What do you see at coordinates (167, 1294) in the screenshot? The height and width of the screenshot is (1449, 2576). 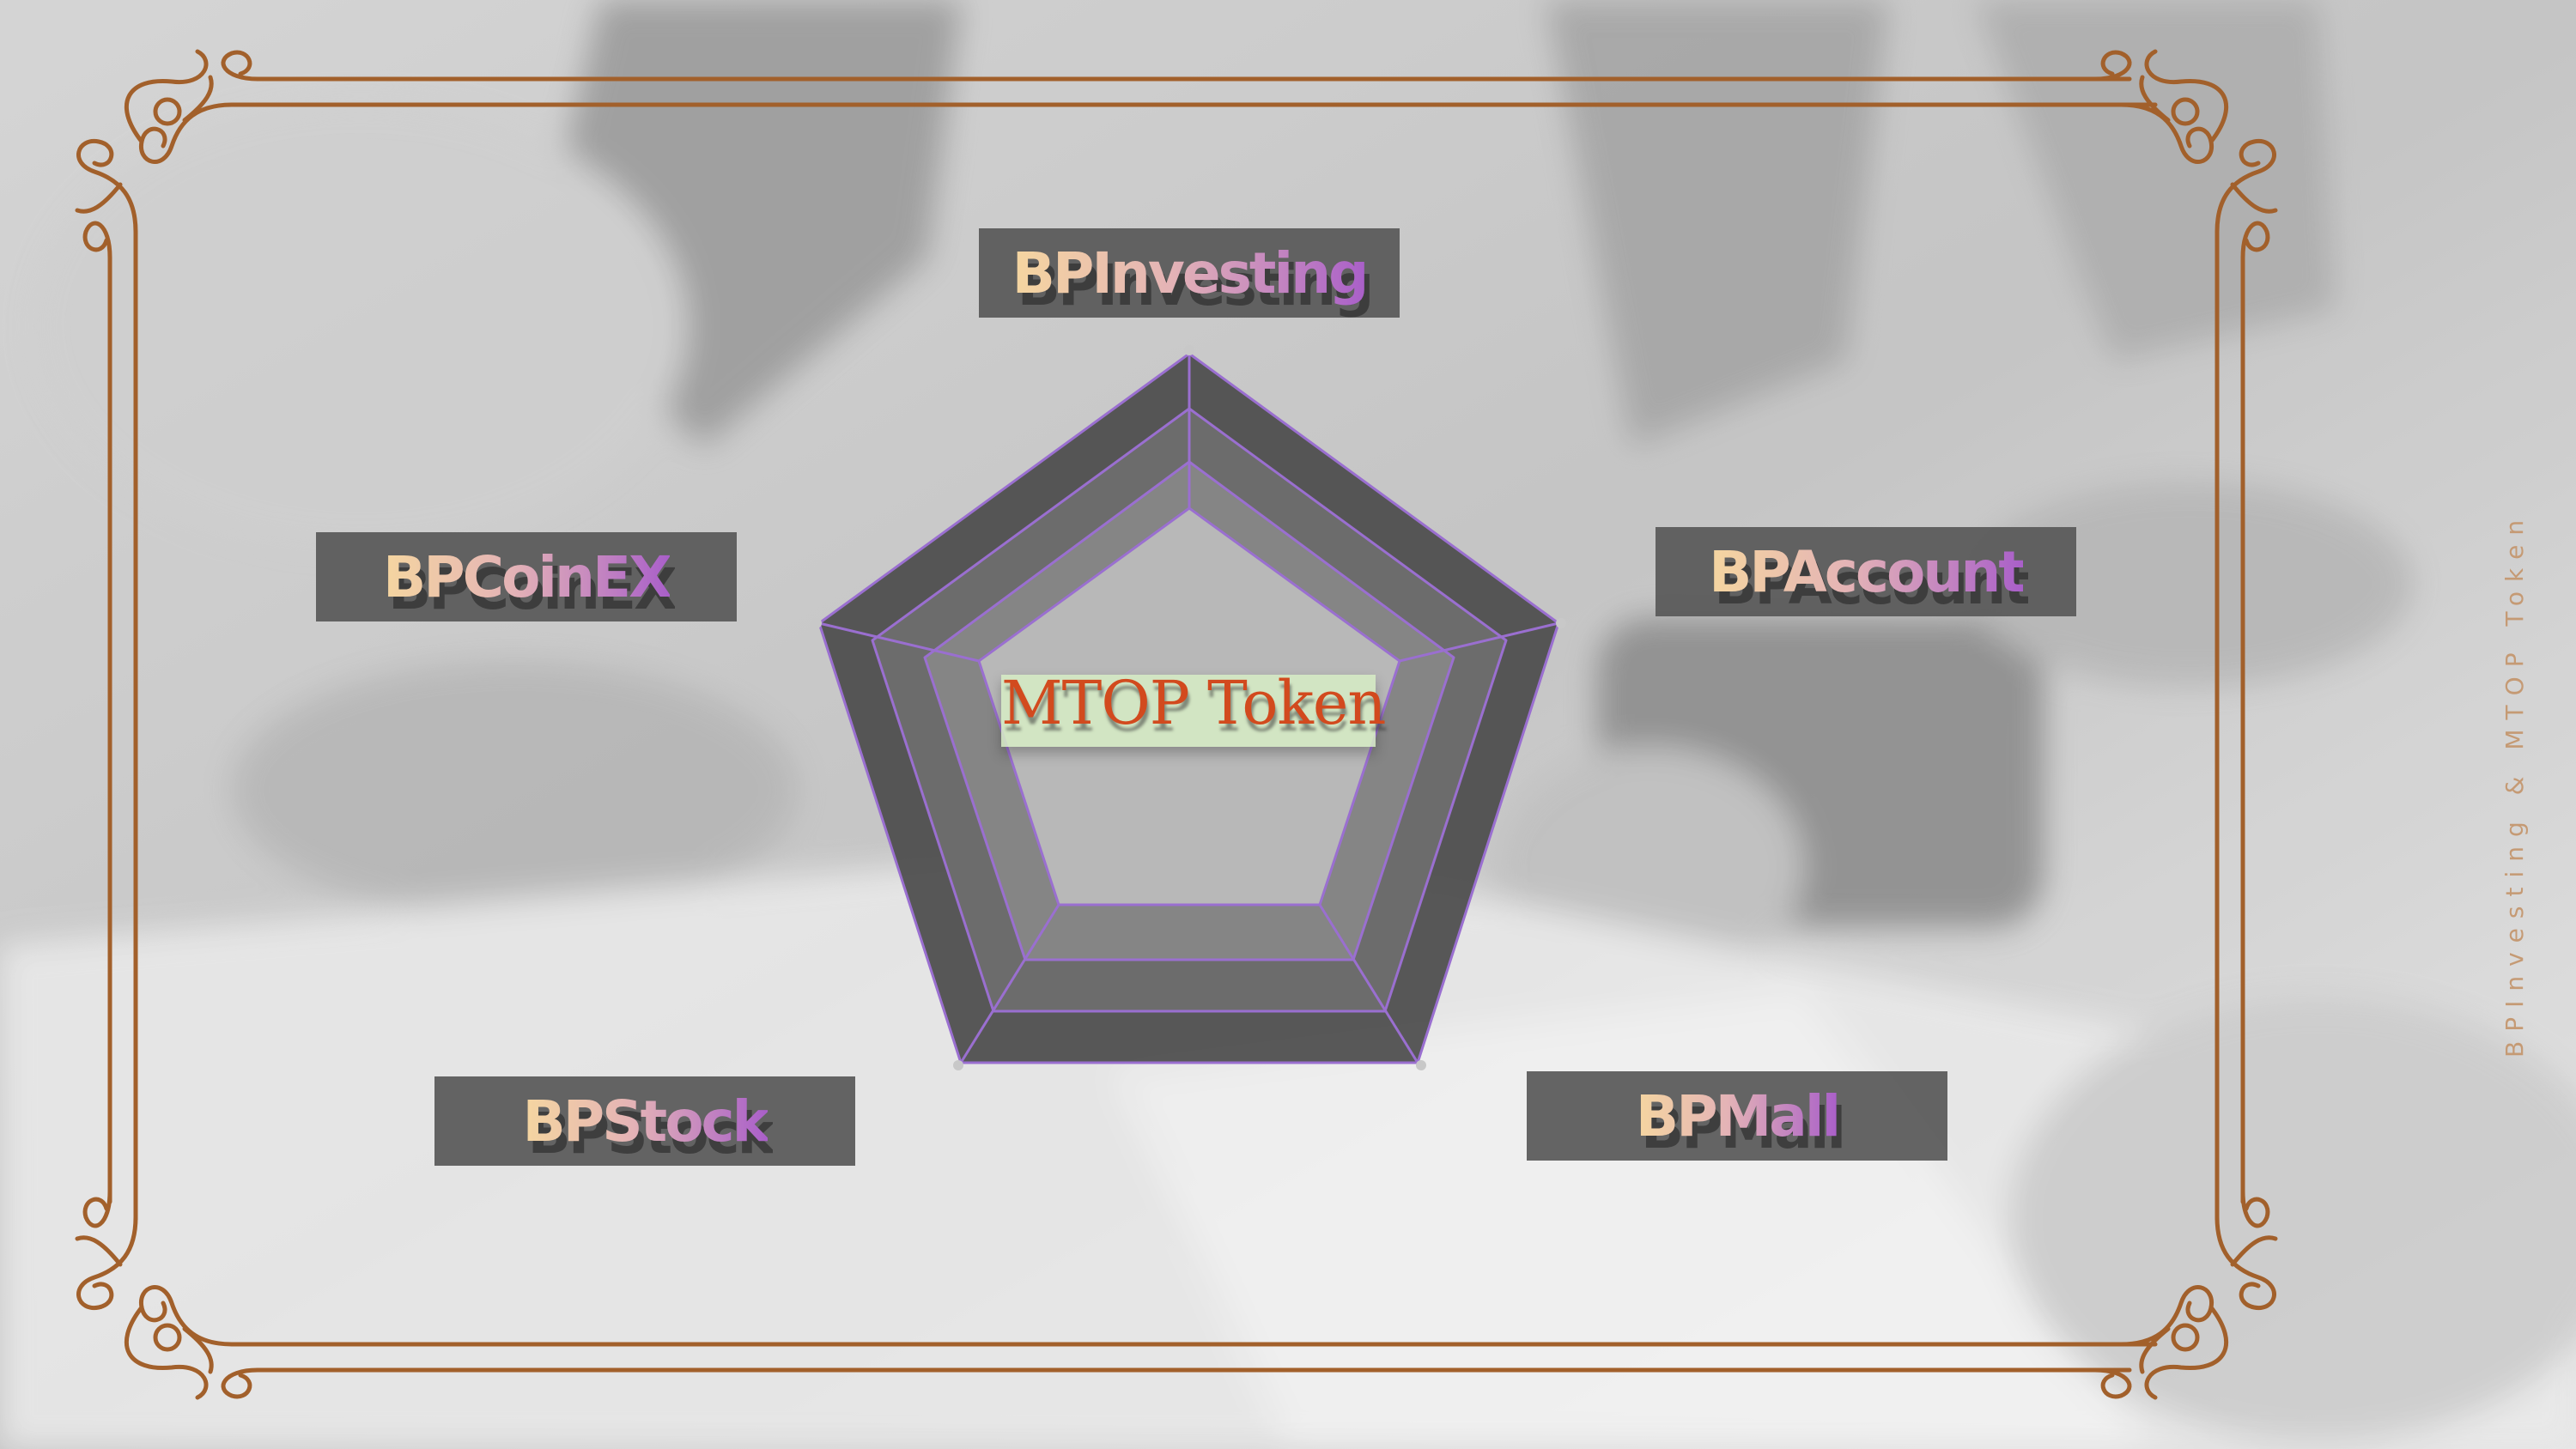 I see `corner-flourish-bottom-left` at bounding box center [167, 1294].